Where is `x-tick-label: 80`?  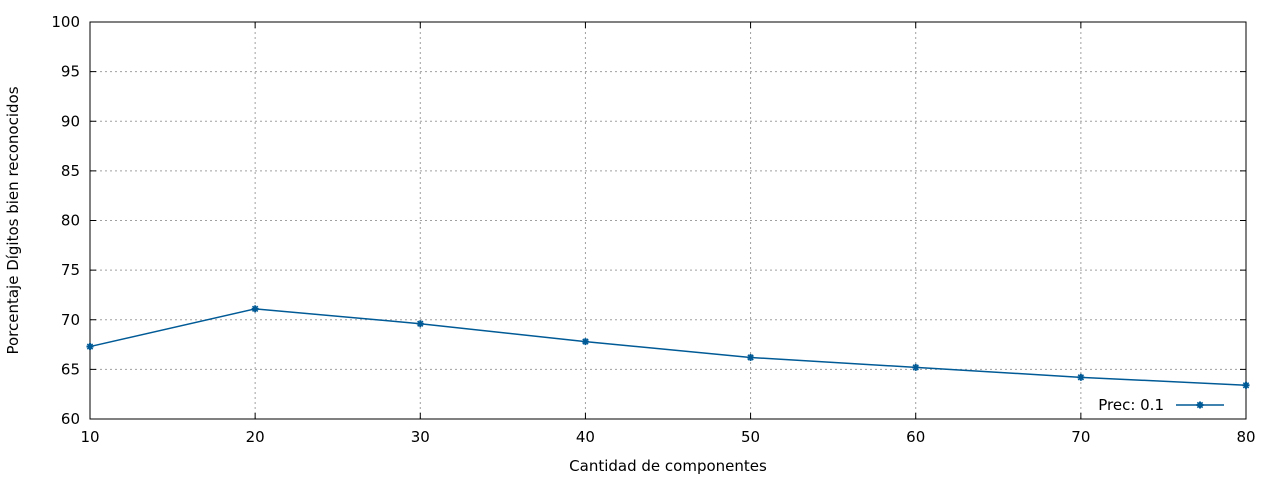 x-tick-label: 80 is located at coordinates (1245, 437).